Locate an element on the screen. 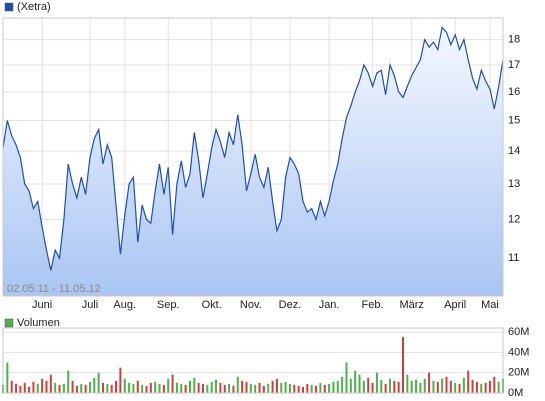 The width and height of the screenshot is (545, 401). legend-swatch is located at coordinates (9, 7).